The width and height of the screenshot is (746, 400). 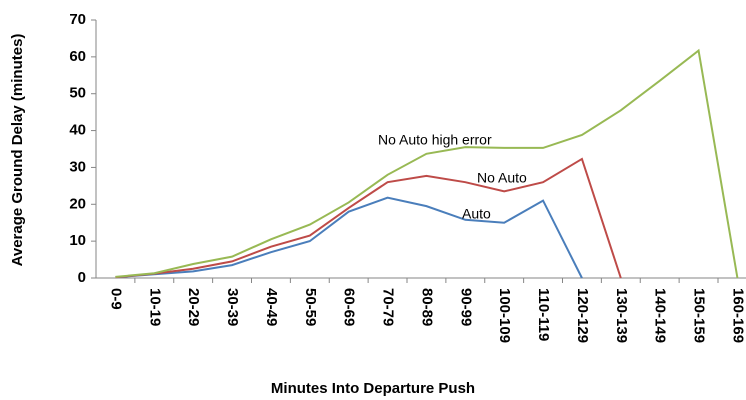 What do you see at coordinates (310, 307) in the screenshot?
I see `x-tick-label: 50-59` at bounding box center [310, 307].